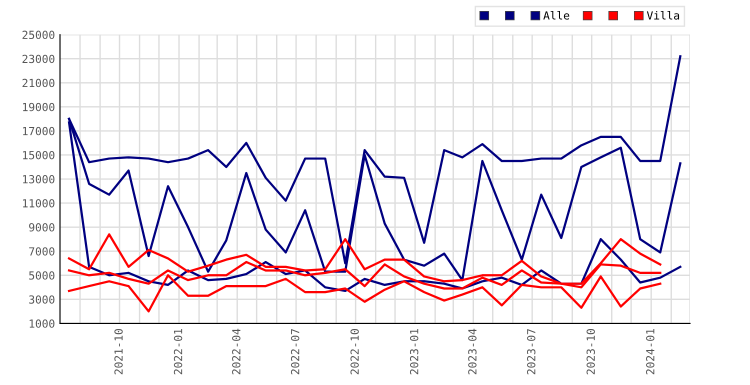 The height and width of the screenshot is (385, 750). What do you see at coordinates (38, 83) in the screenshot?
I see `y-tick-label: 21000` at bounding box center [38, 83].